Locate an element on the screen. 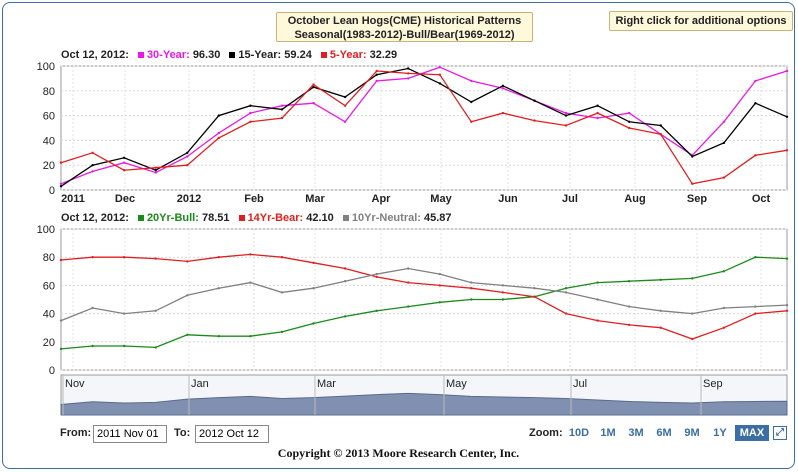  zoom-max-button: MAX is located at coordinates (752, 433).